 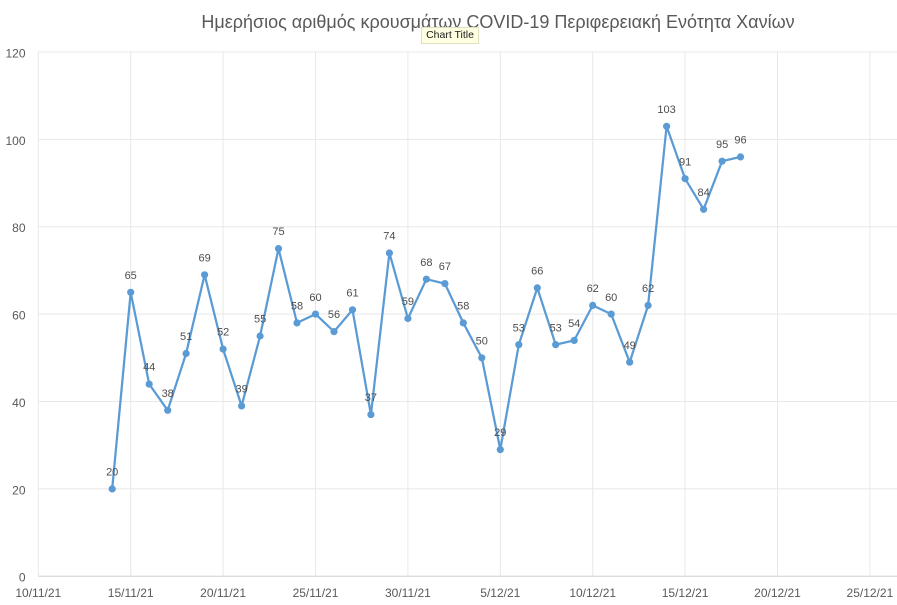 What do you see at coordinates (445, 267) in the screenshot?
I see `svg-text: 67` at bounding box center [445, 267].